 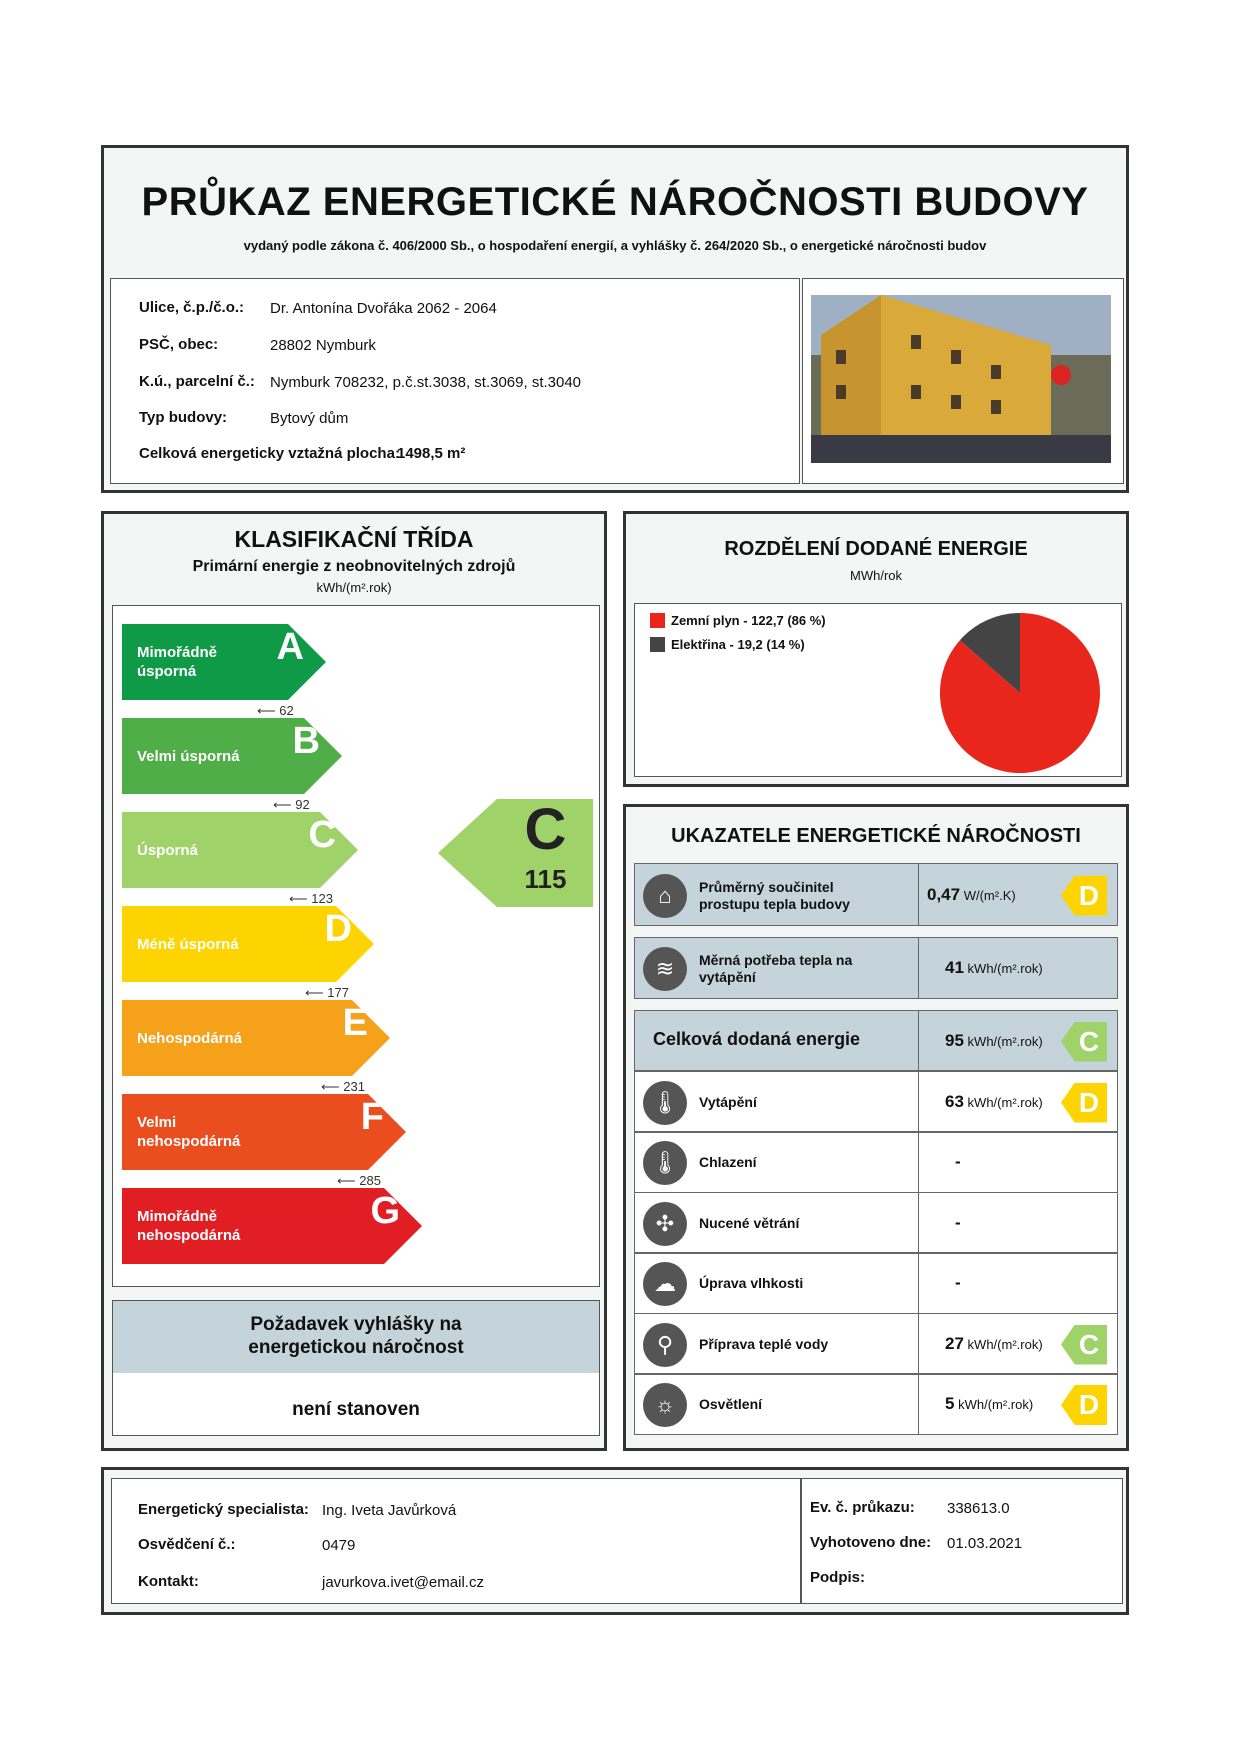 I want to click on current-class-letter: C, so click(x=545, y=829).